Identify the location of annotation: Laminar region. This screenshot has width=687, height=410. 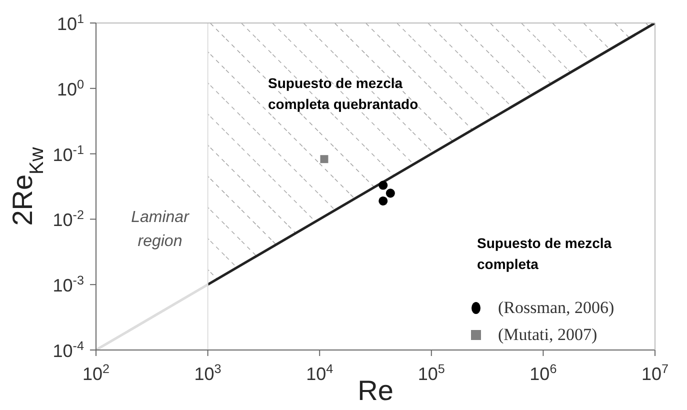
(160, 229).